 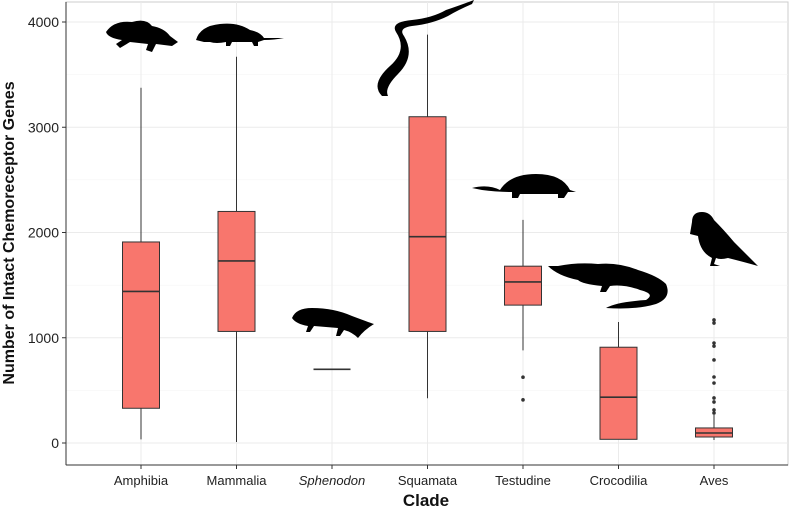 I want to click on y-tick-label: 2000, so click(x=43, y=233).